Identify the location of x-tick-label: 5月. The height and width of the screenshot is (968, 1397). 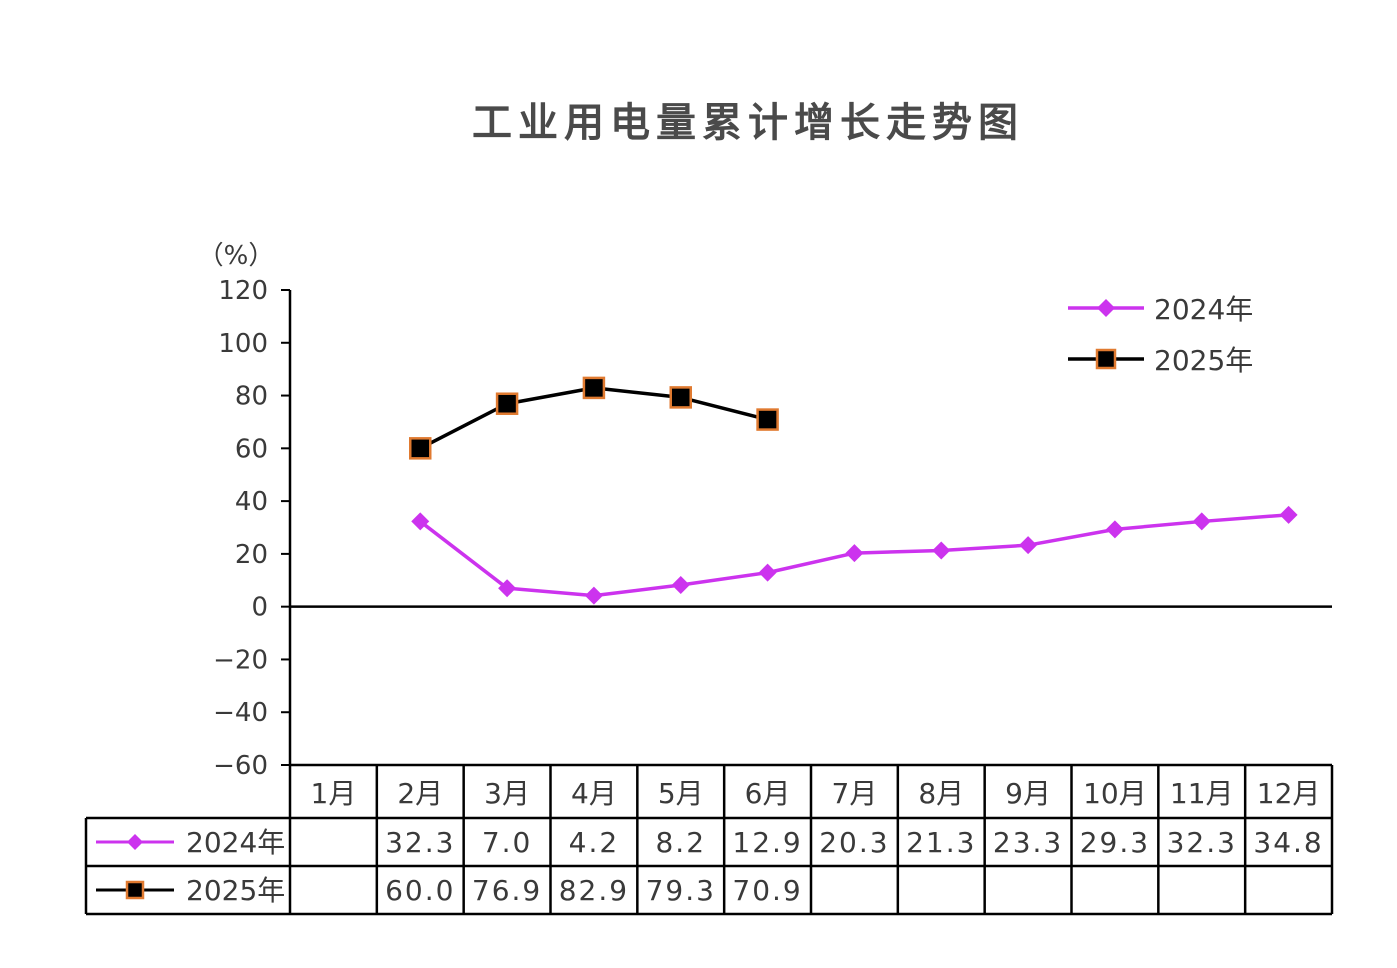
(681, 793).